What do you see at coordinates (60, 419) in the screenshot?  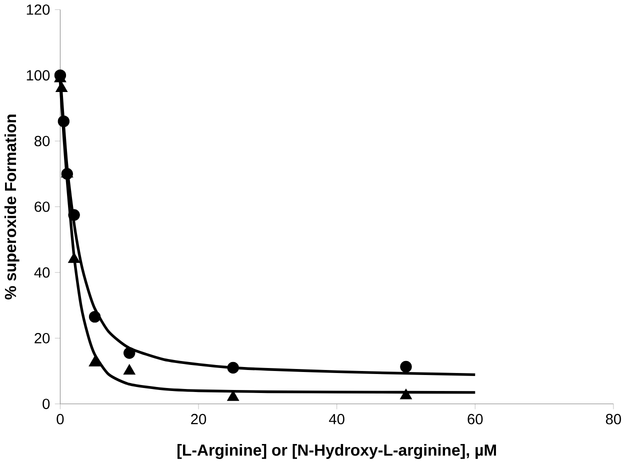 I see `x-tick-label: 0` at bounding box center [60, 419].